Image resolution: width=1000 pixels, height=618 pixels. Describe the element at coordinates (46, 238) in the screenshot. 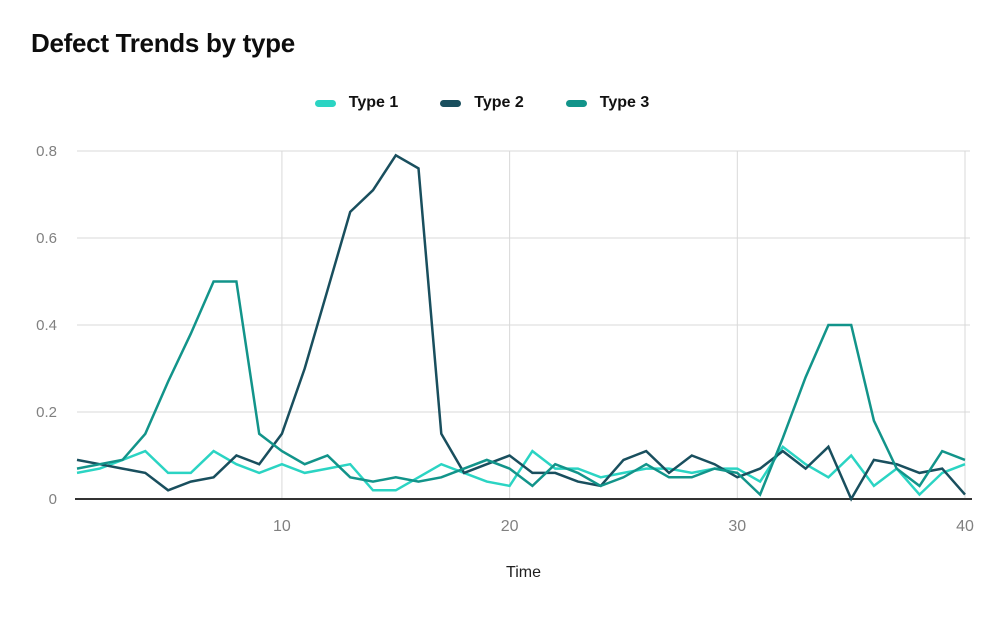

I see `y-tick-label: 0.6` at that location.